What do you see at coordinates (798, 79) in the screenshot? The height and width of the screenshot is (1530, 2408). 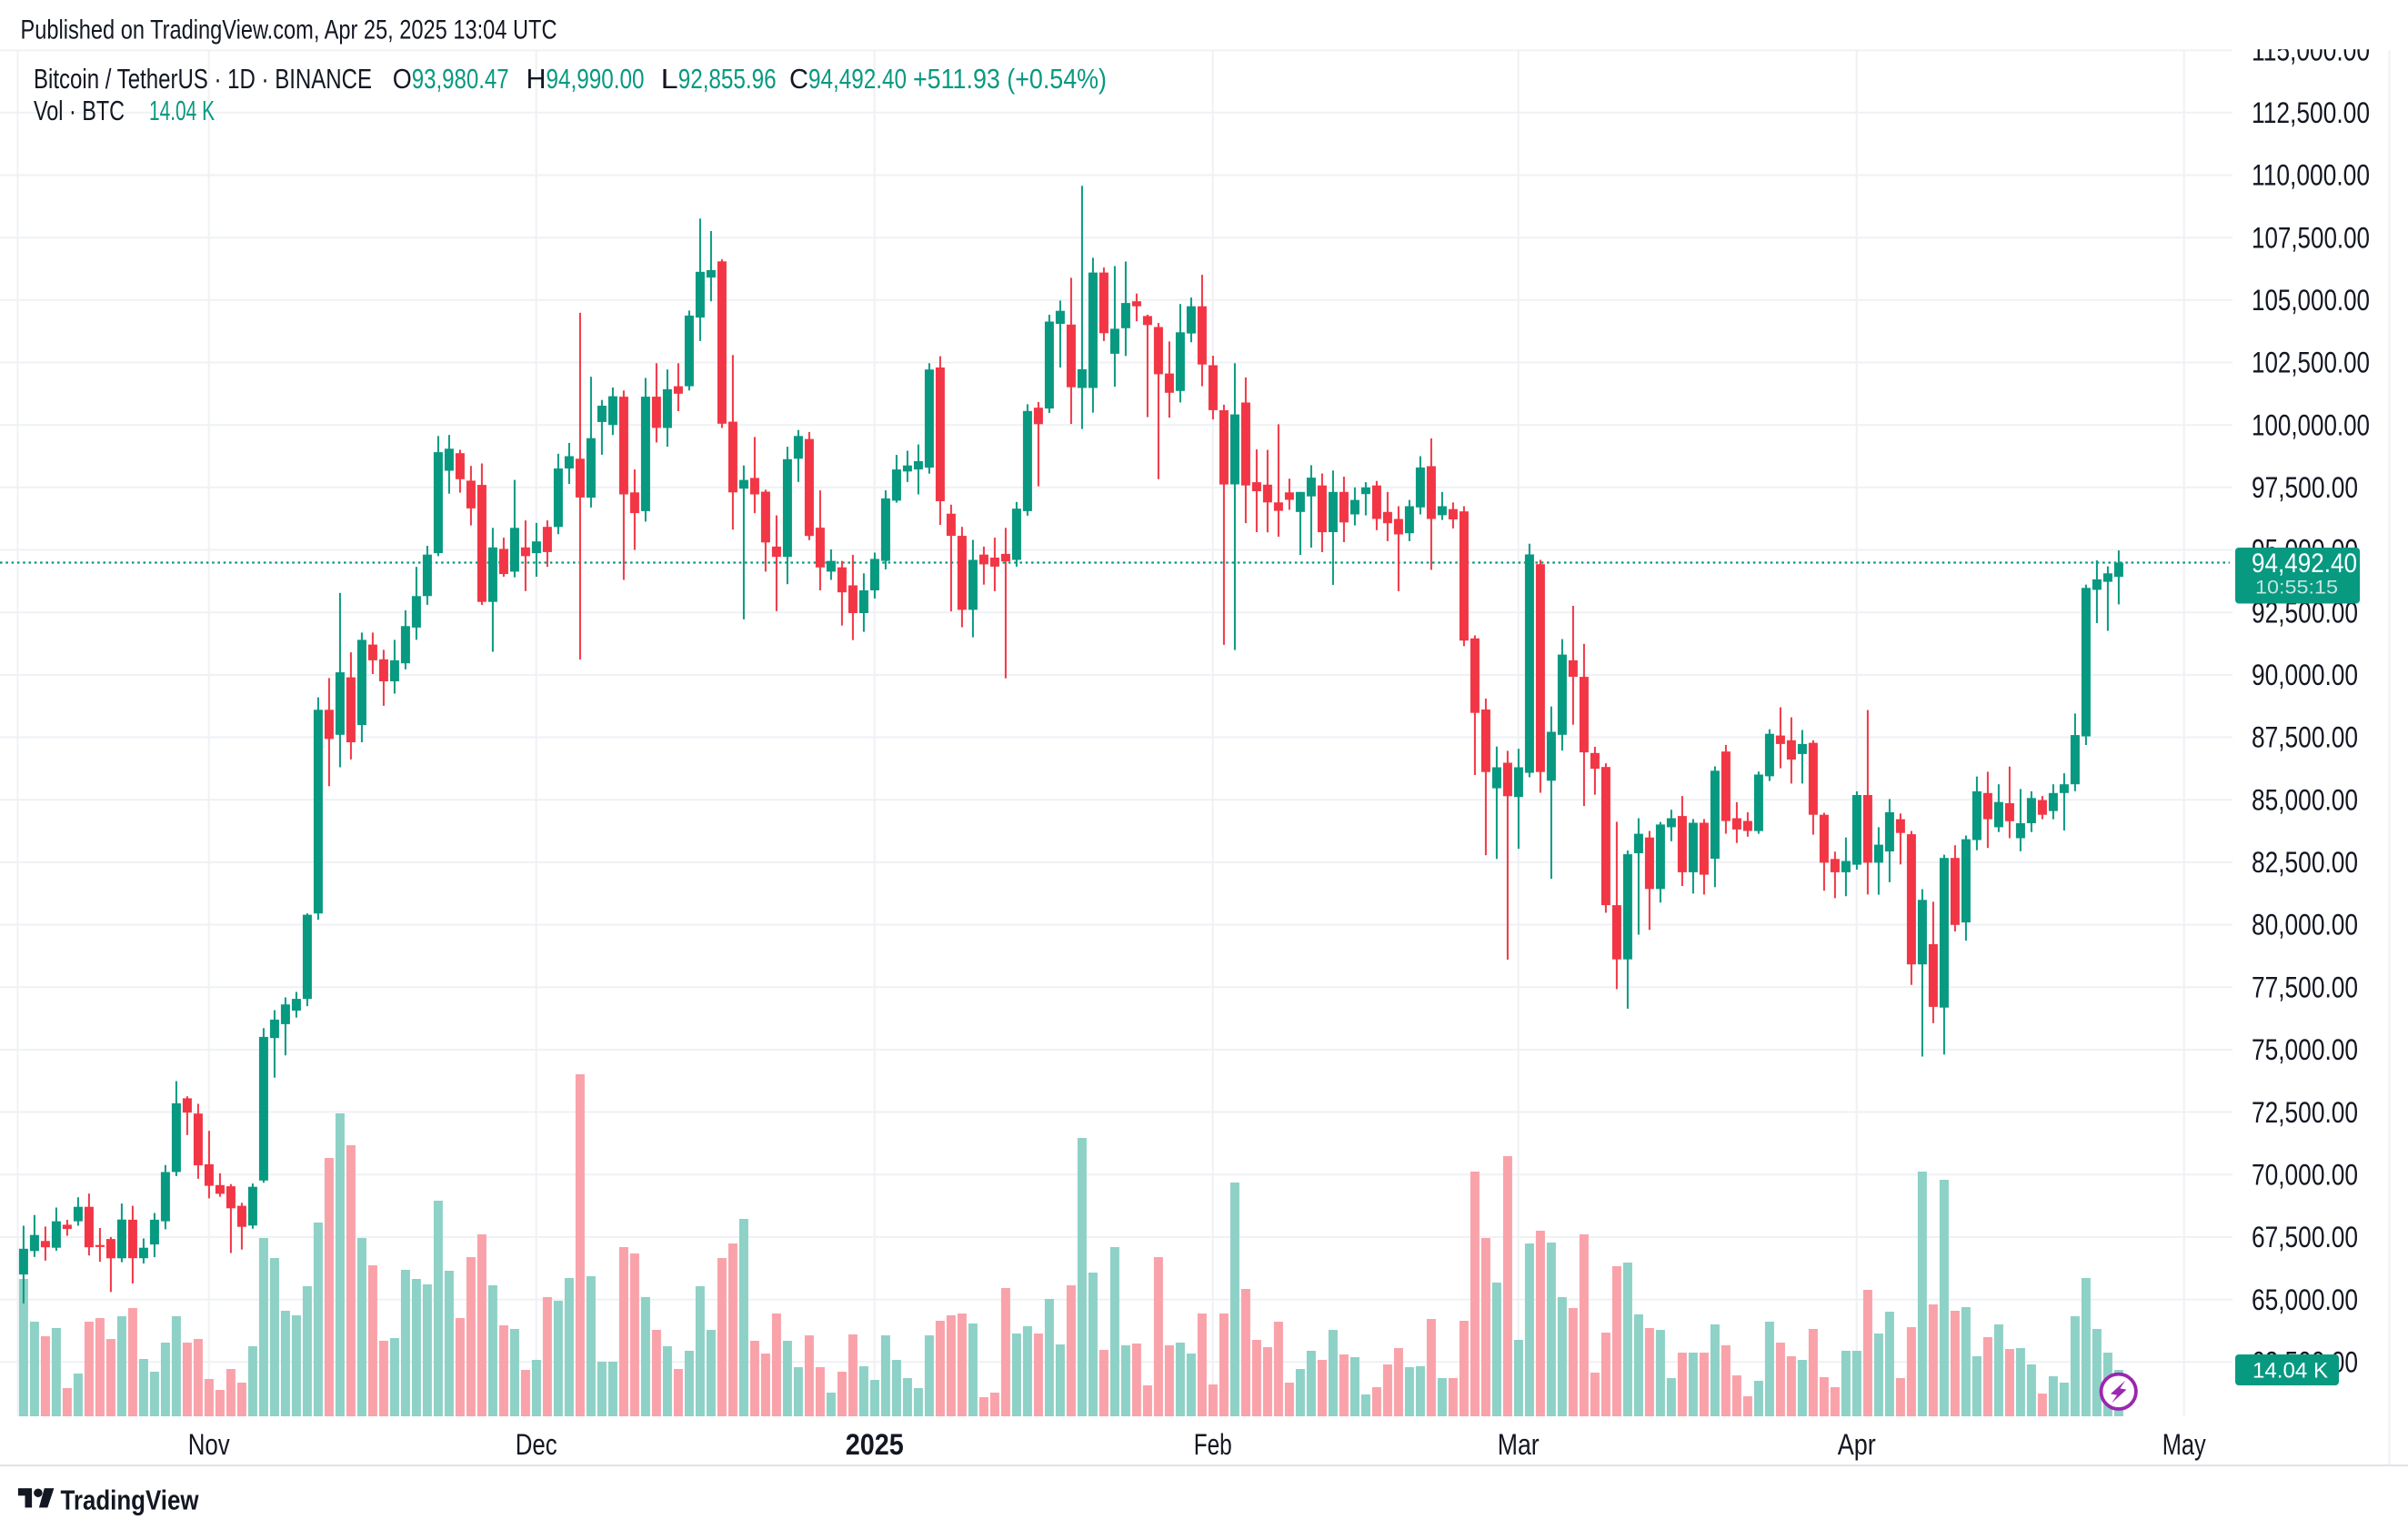 I see `svg-text: C` at bounding box center [798, 79].